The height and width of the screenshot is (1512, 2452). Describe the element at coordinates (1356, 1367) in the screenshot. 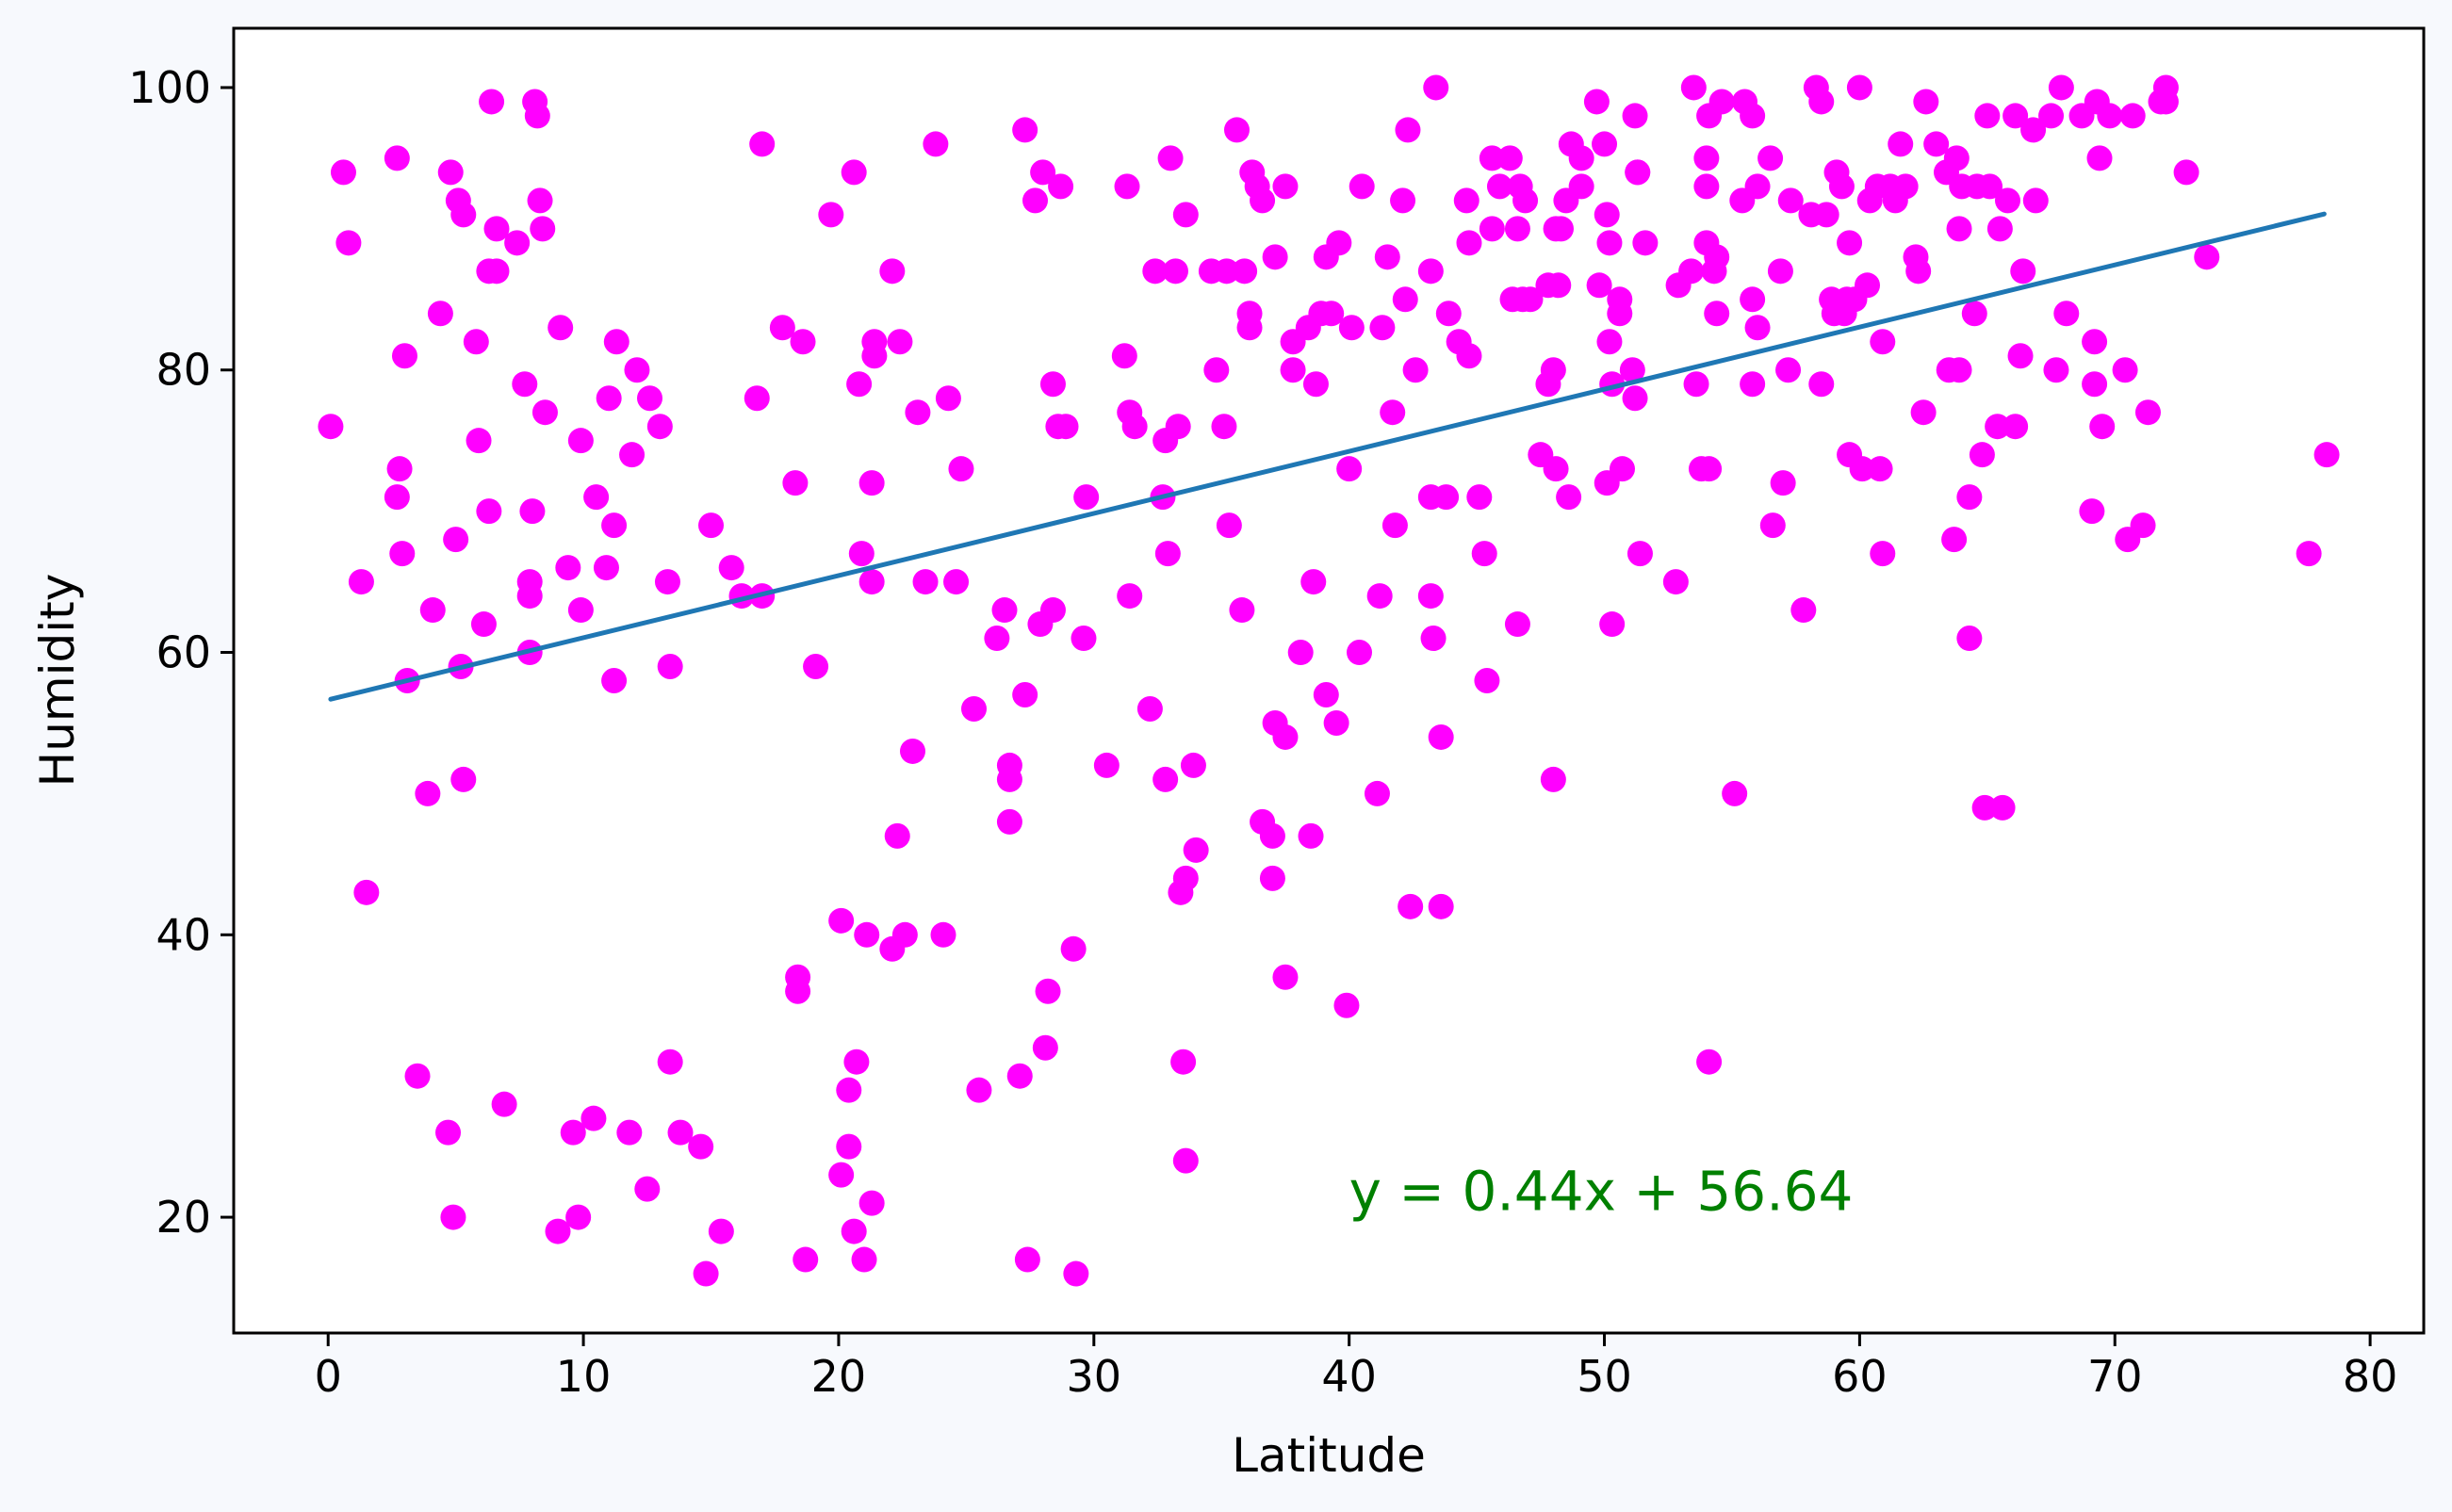

I see `x-axis: 0 10 20 30 40 50 60 70 80` at that location.